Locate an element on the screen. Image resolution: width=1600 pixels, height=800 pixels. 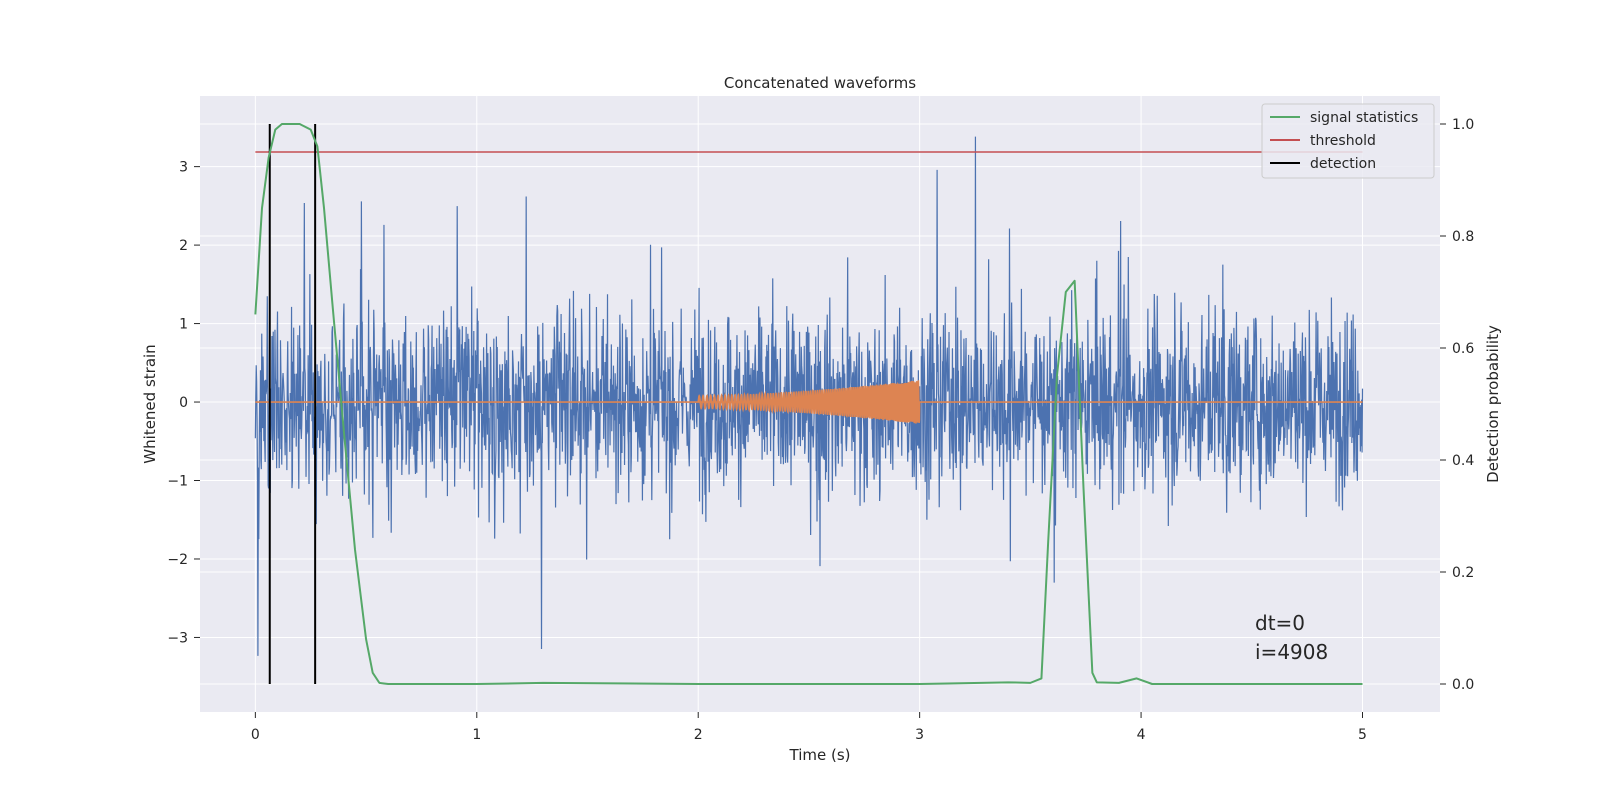
legend-box is located at coordinates (1348, 141).